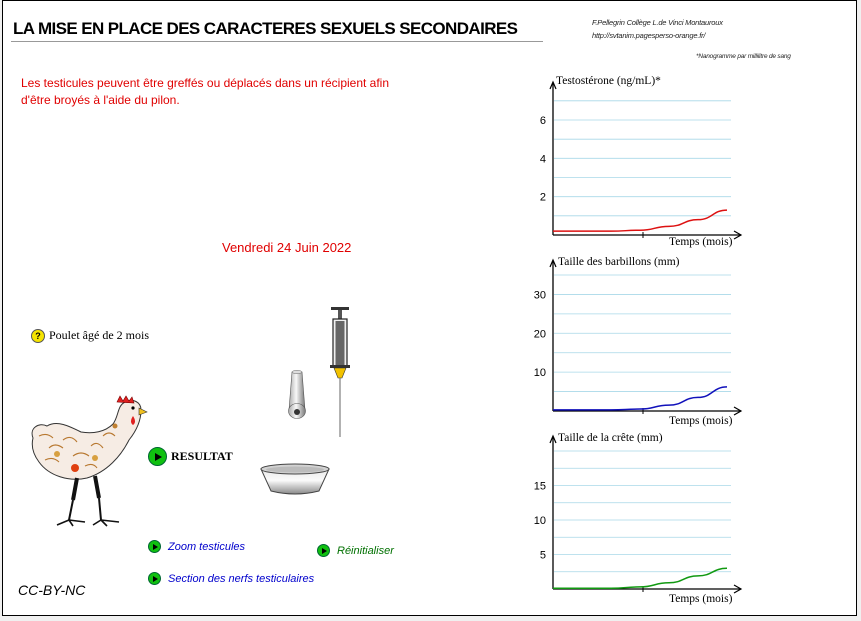  I want to click on chicken-illustration, so click(91, 461).